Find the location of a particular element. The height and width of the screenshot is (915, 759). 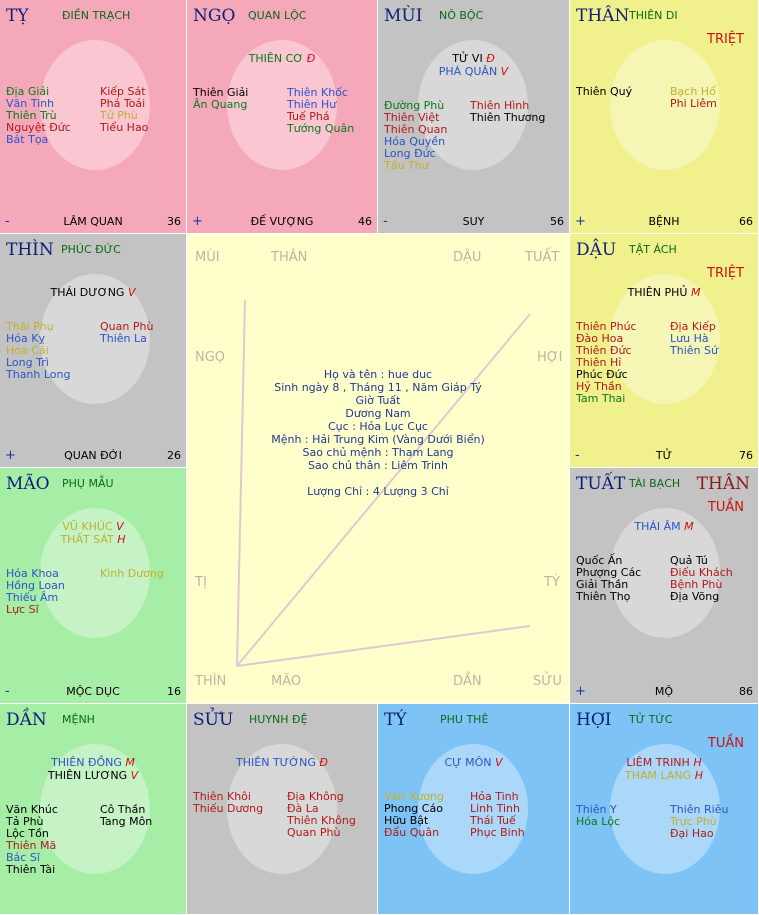

palace-footer: - LÂM QUAN 36 is located at coordinates (93, 221).